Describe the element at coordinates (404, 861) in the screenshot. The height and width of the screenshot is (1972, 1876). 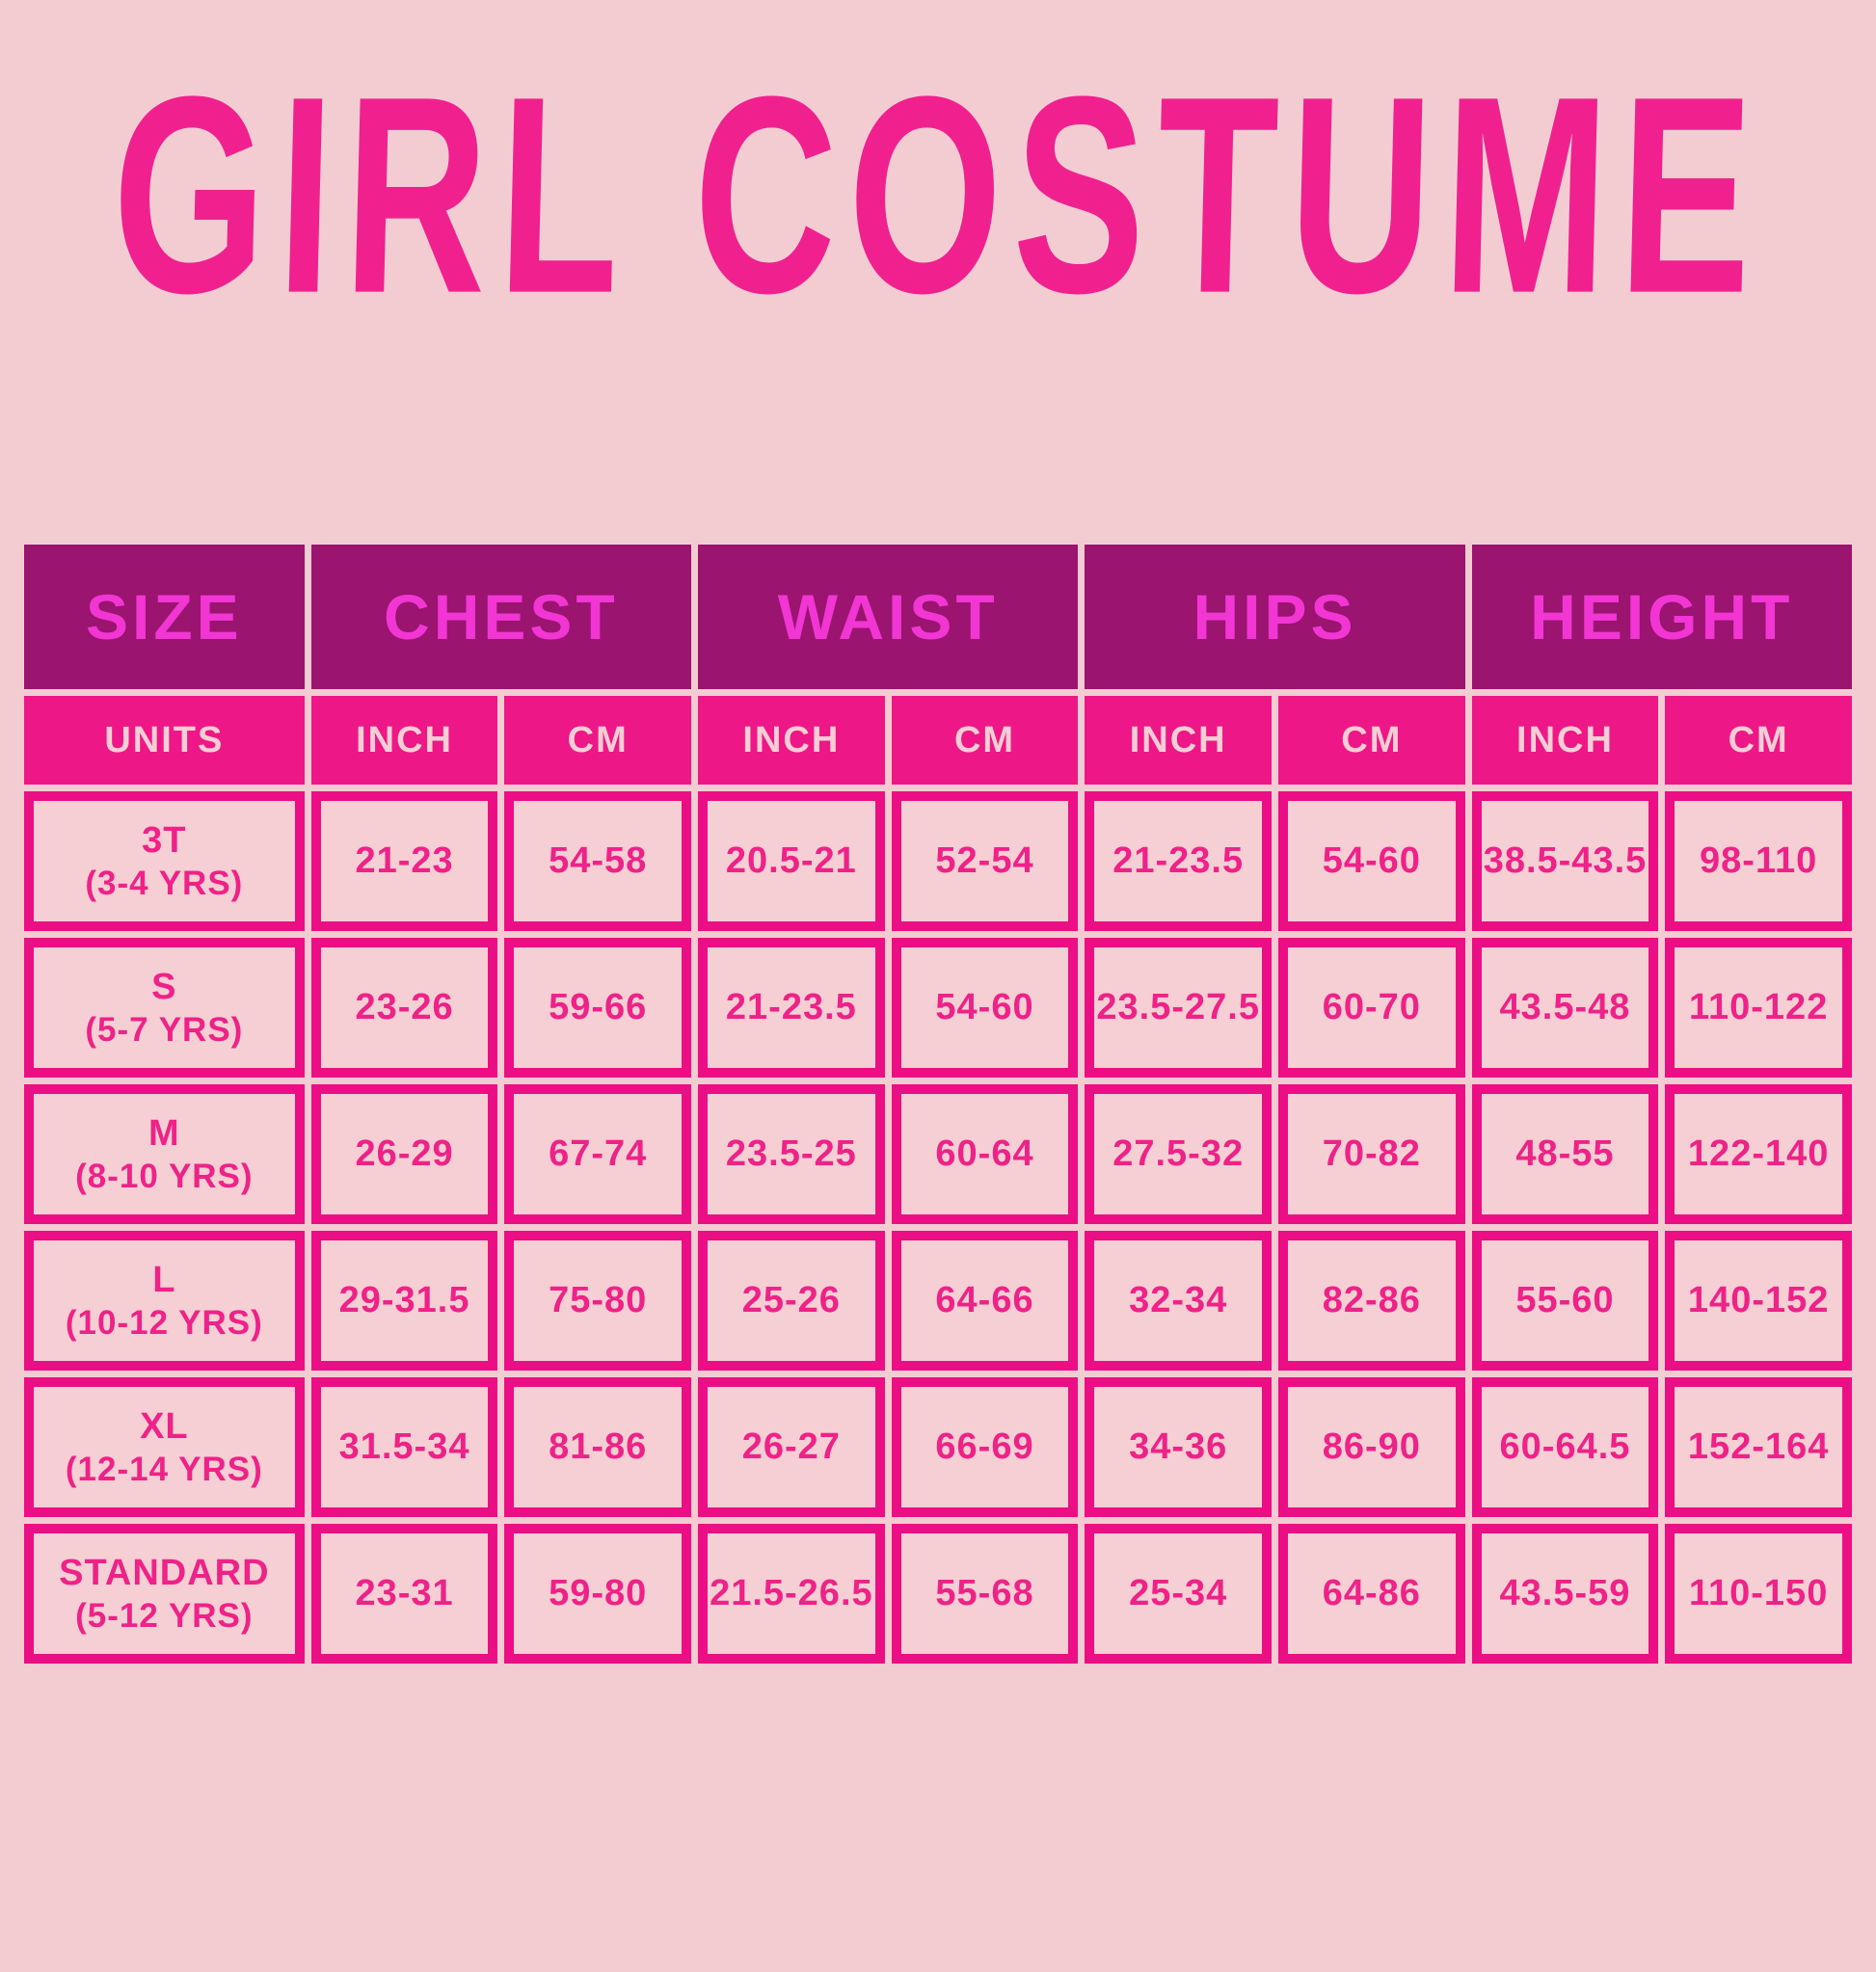
I see `value-cell: 21-23` at that location.